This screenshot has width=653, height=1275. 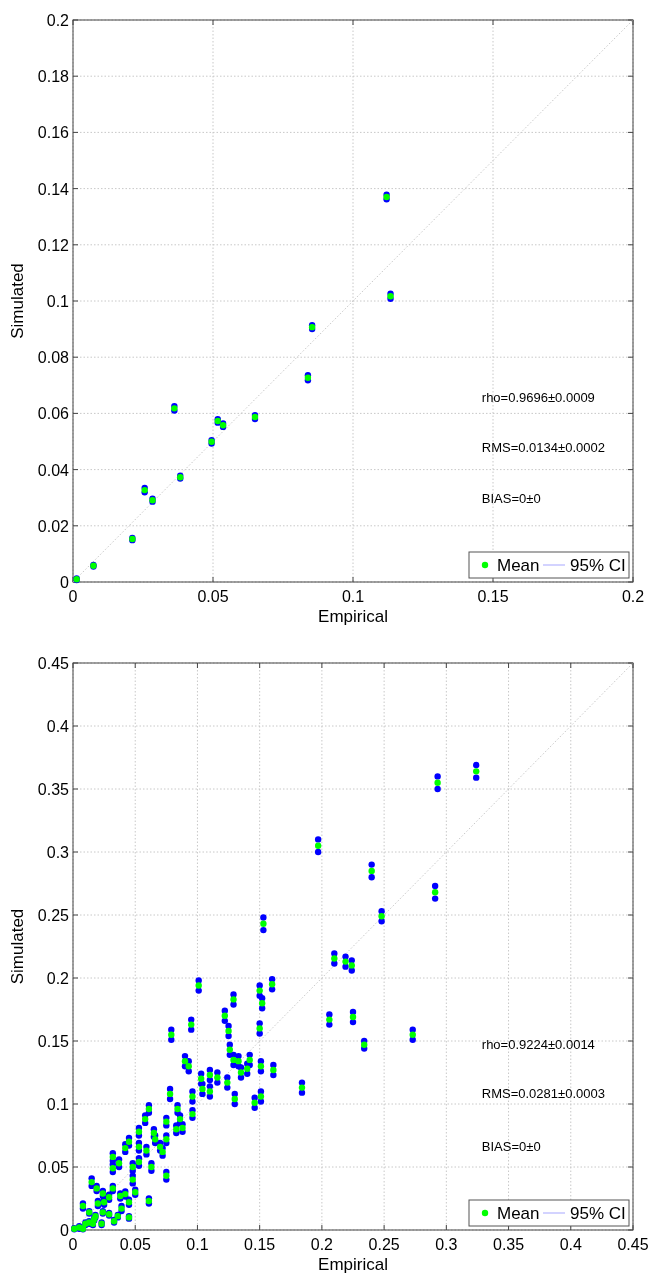 What do you see at coordinates (53, 663) in the screenshot?
I see `y-tick-label: 0.45` at bounding box center [53, 663].